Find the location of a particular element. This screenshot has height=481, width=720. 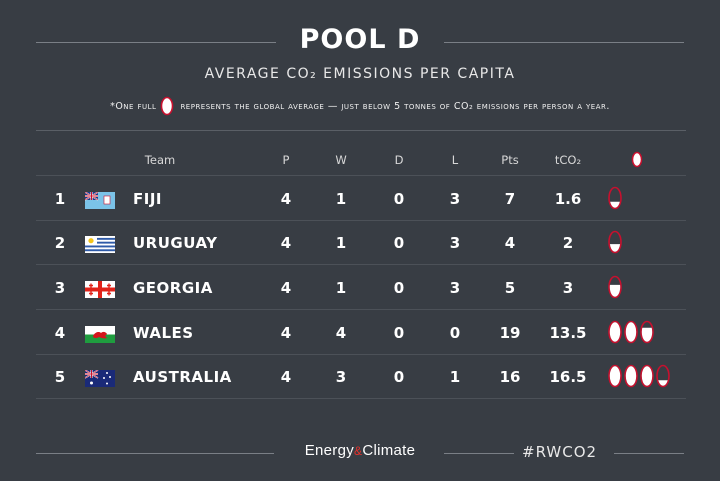

footer-rule-left is located at coordinates (155, 453).